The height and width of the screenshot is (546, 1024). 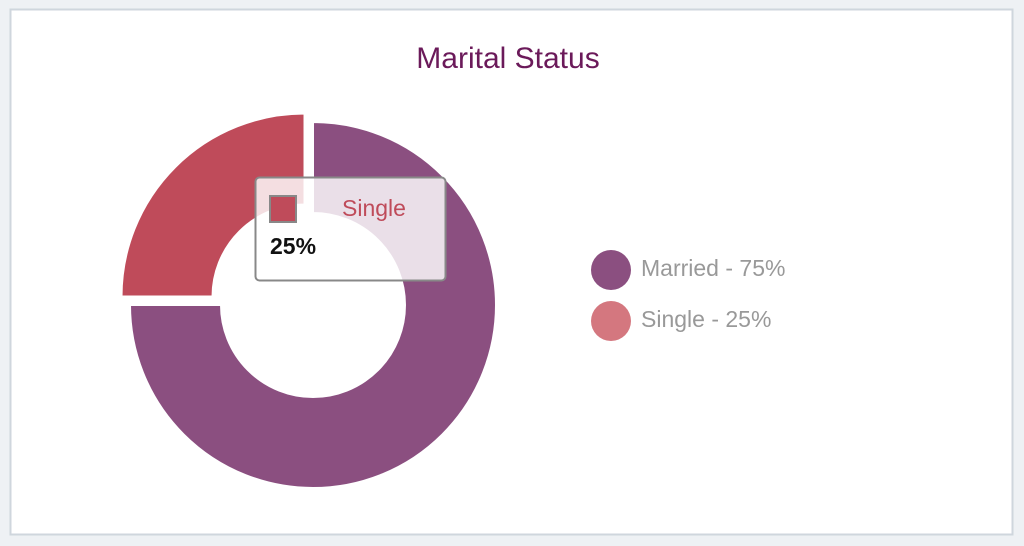 What do you see at coordinates (713, 268) in the screenshot?
I see `legend-label: Married - 75%` at bounding box center [713, 268].